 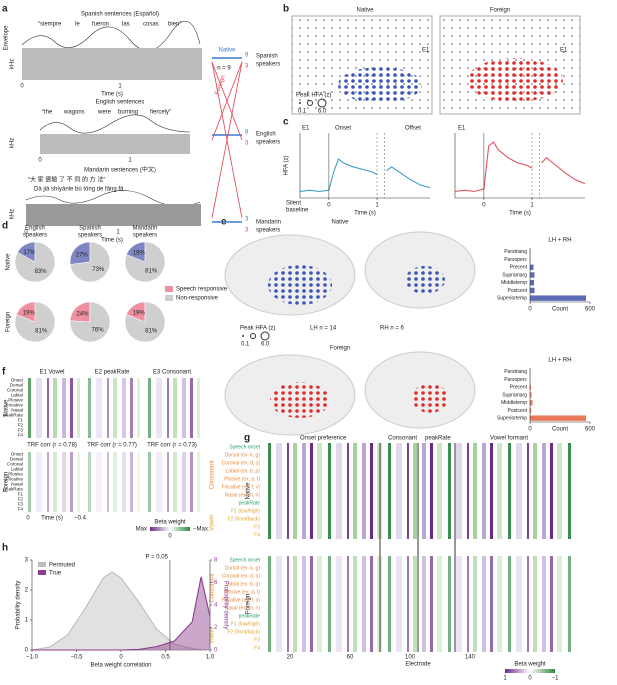 I want to click on feature-label: Plosive (ex. p, t), so click(x=242, y=479).